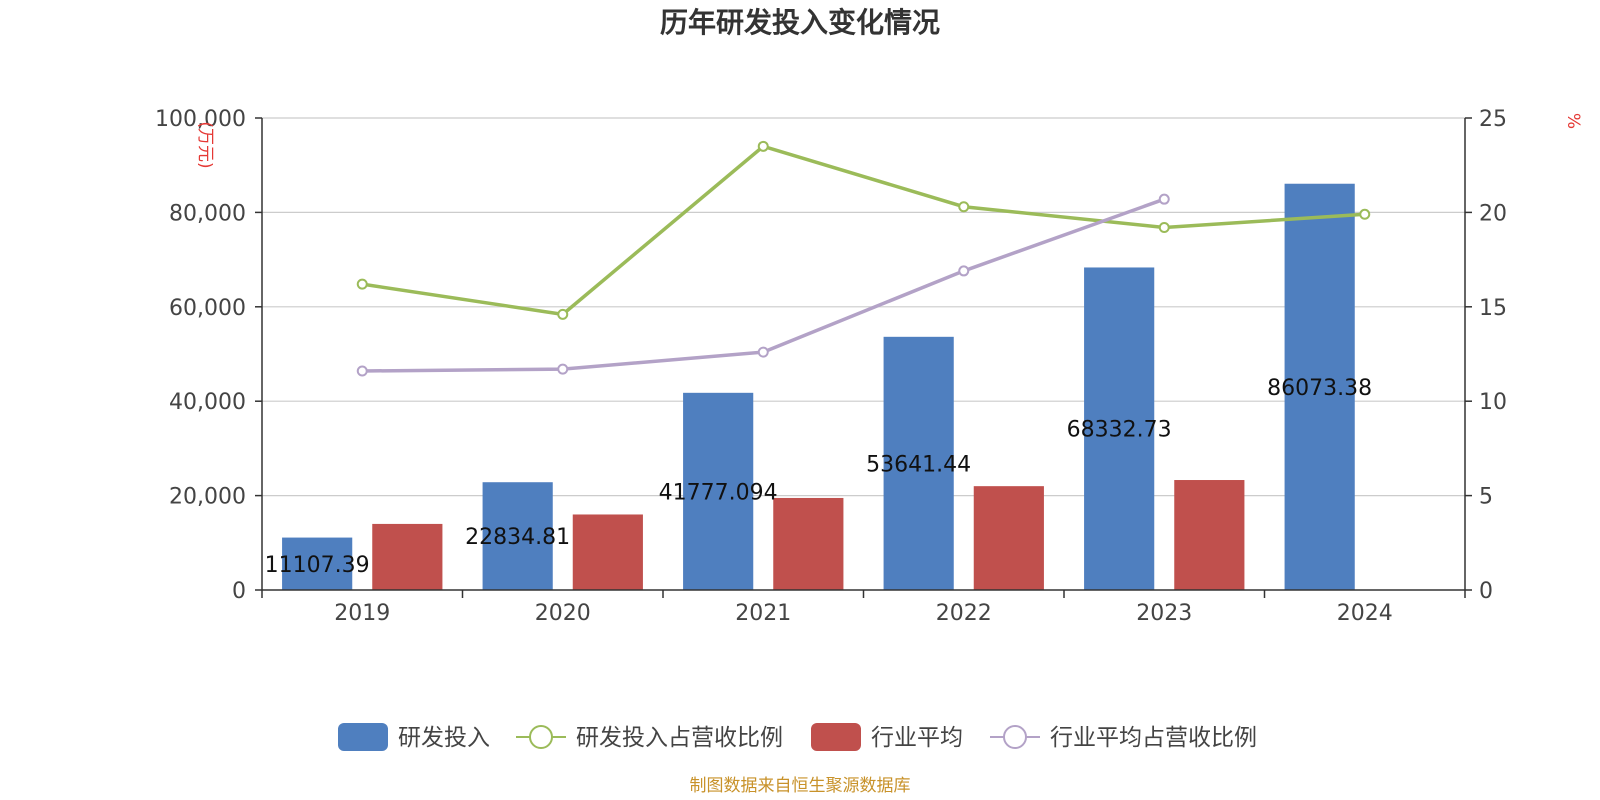  I want to click on bar-data-label: 86073.38, so click(1319, 388).